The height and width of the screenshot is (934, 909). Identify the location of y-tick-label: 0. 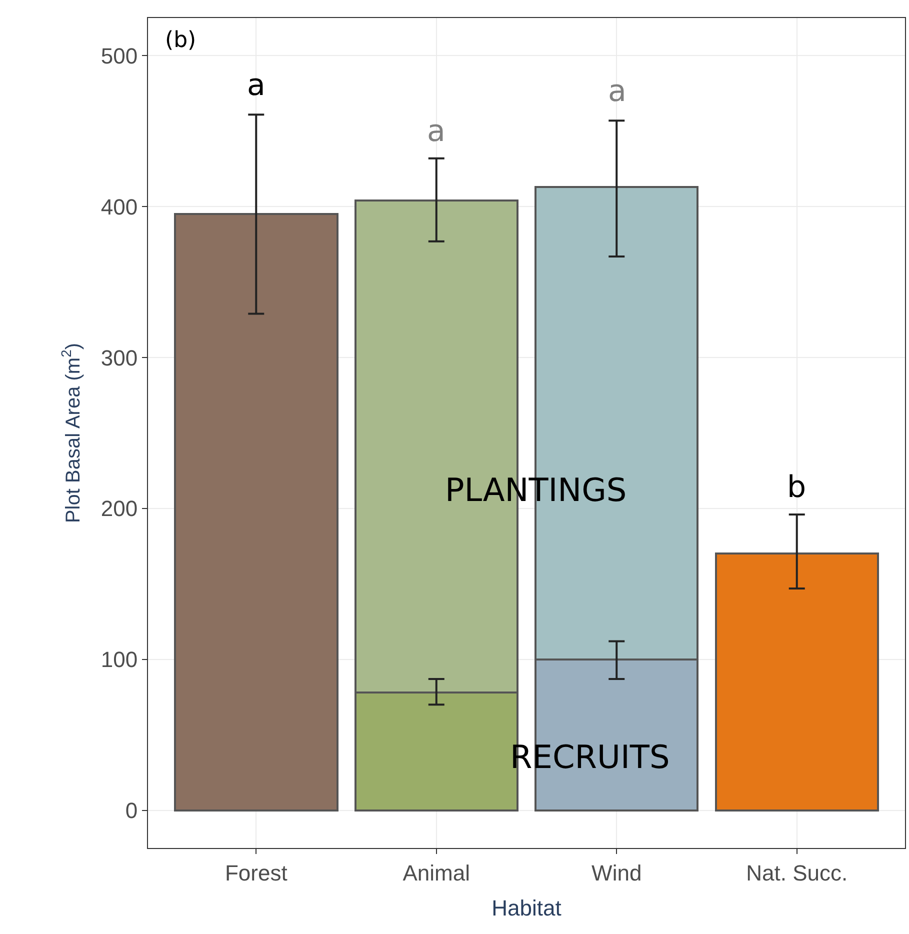
(131, 810).